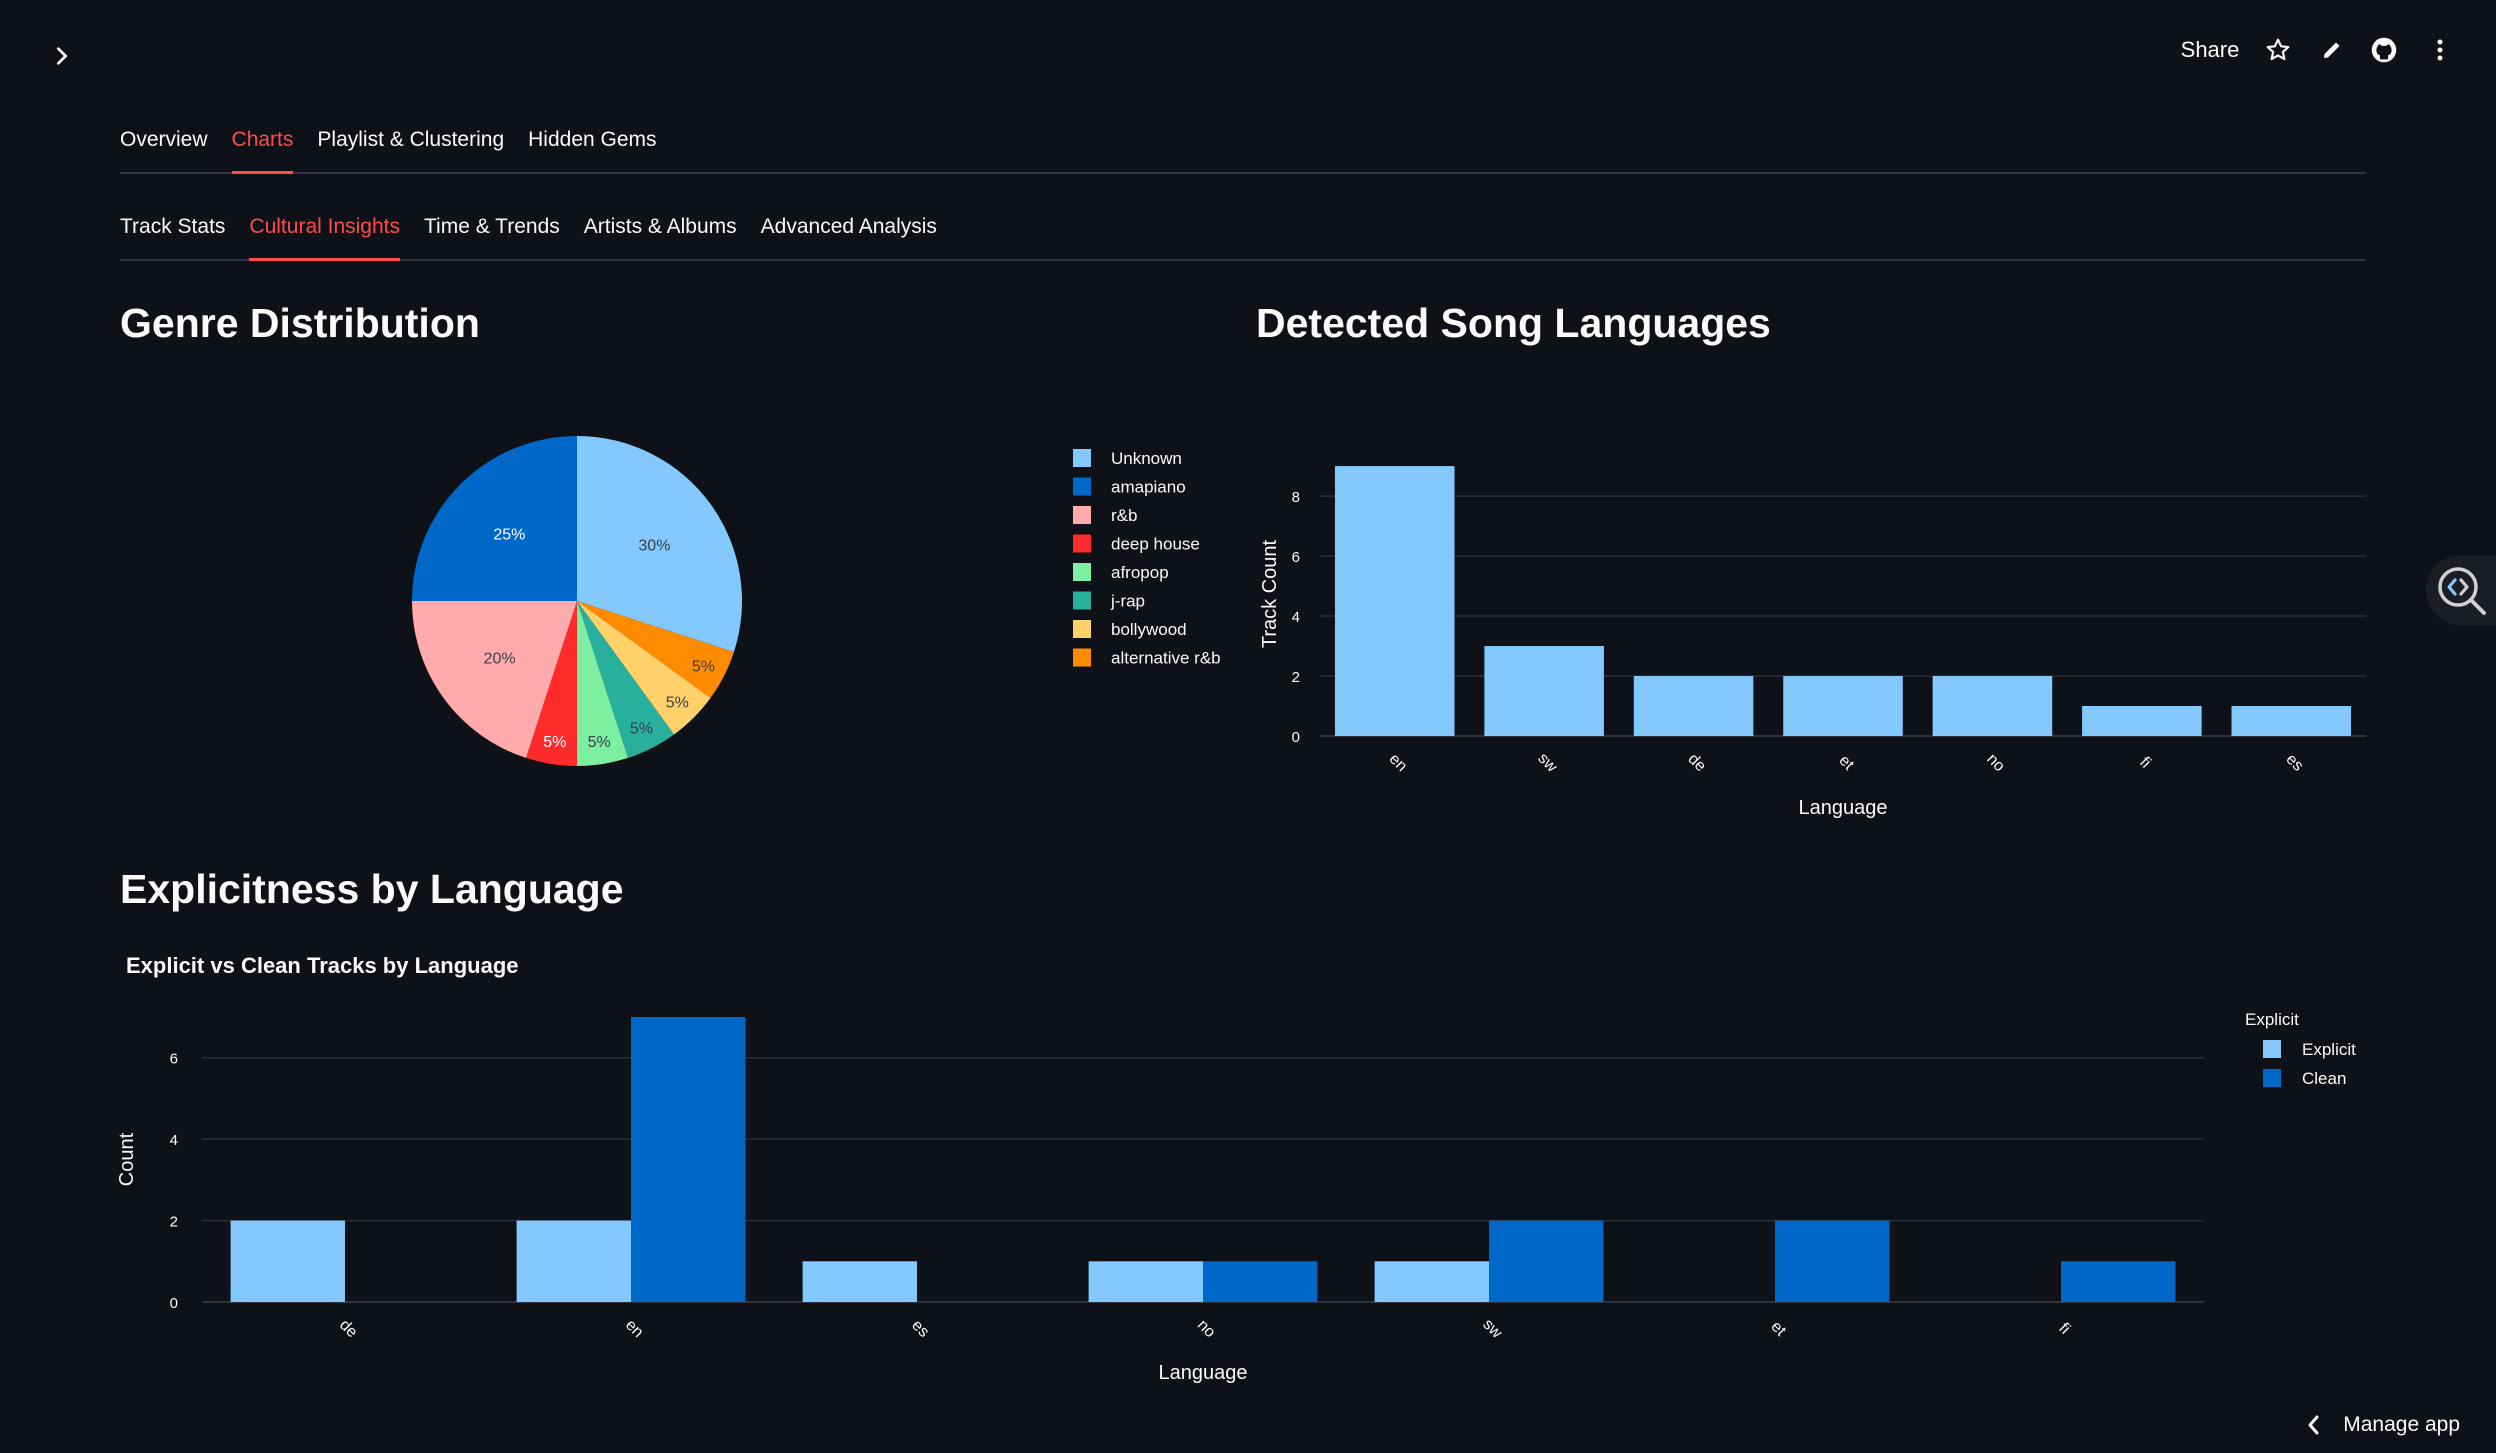 This screenshot has height=1453, width=2496. Describe the element at coordinates (324, 238) in the screenshot. I see `subtab-cultural-insights: Cultural Insights` at that location.